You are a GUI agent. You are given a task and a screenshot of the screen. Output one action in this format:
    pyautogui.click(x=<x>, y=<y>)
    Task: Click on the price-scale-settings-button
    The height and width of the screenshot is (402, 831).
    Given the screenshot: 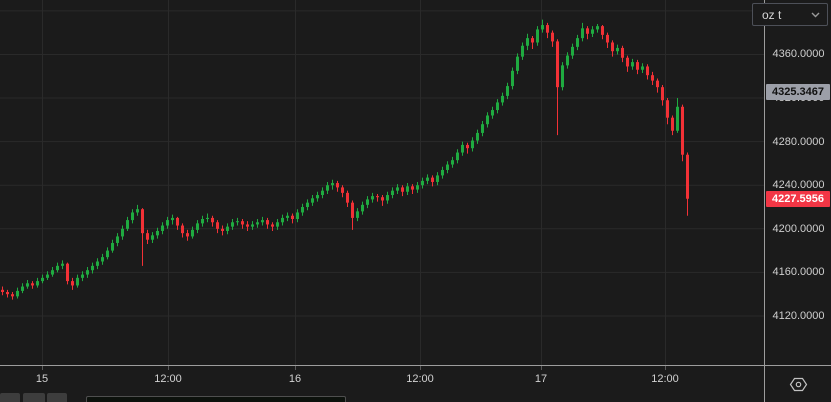 What is the action you would take?
    pyautogui.click(x=798, y=384)
    